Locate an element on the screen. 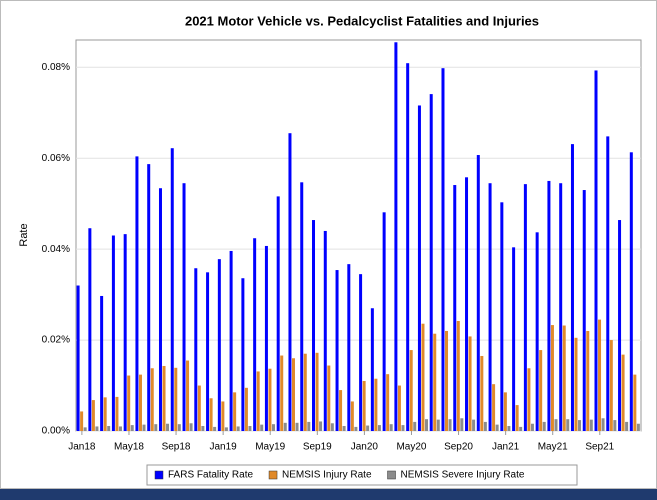 This screenshot has width=657, height=500. x-tick-label: Jan21 is located at coordinates (506, 447).